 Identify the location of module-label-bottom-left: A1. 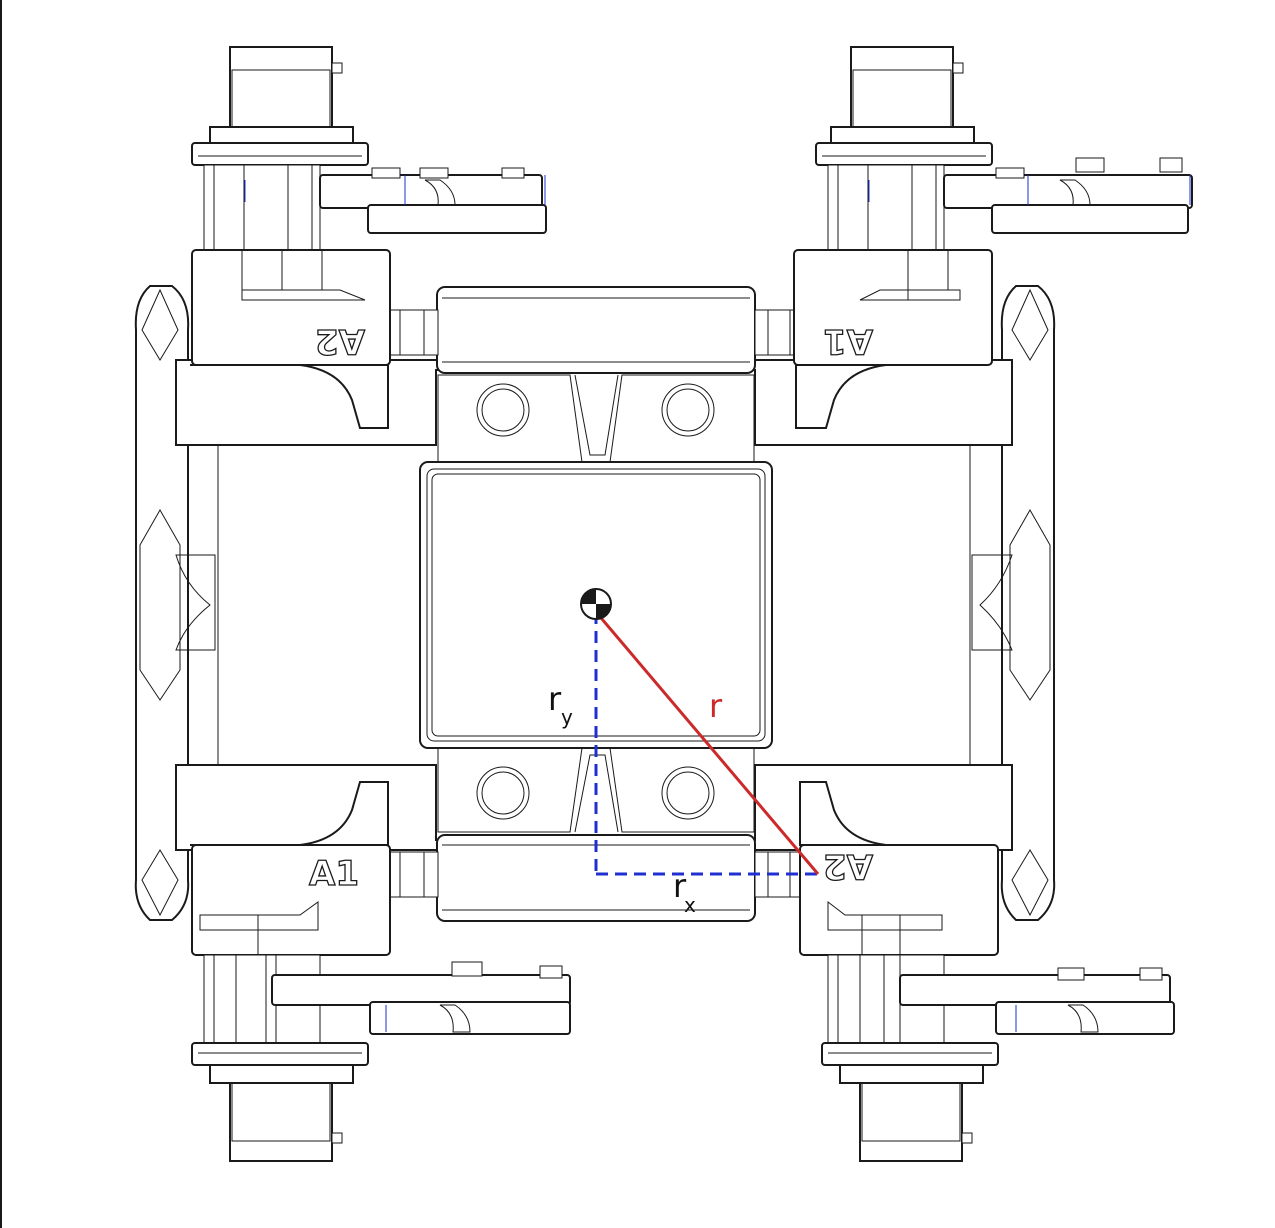
(334, 874).